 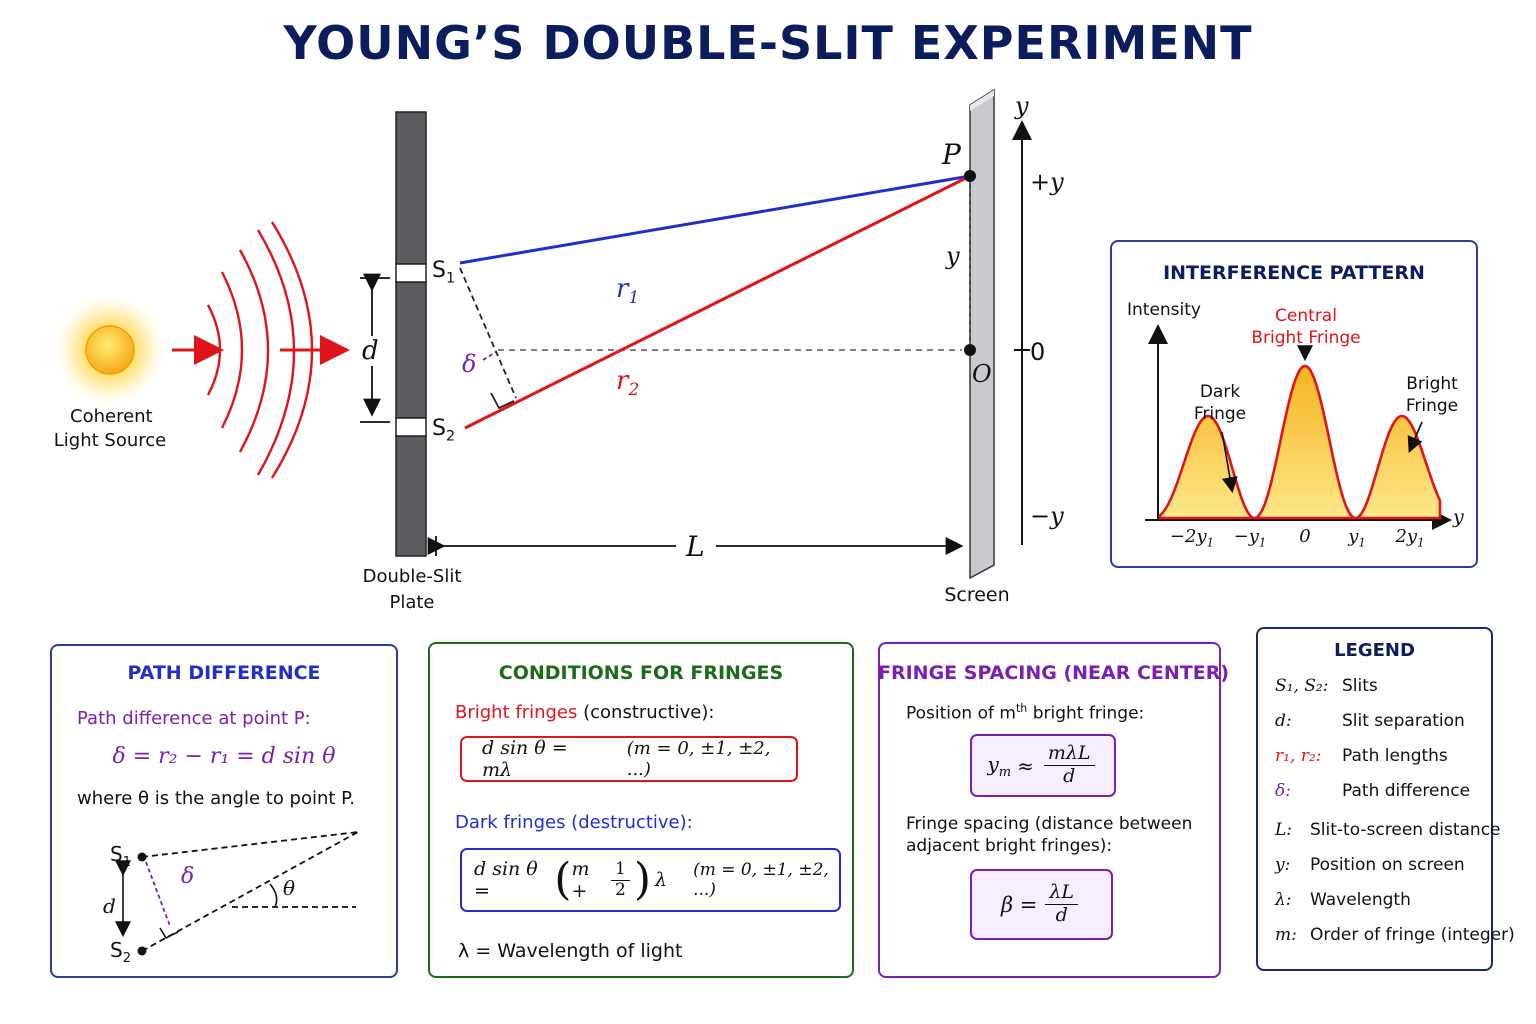 What do you see at coordinates (715, 219) in the screenshot?
I see `ray-r1` at bounding box center [715, 219].